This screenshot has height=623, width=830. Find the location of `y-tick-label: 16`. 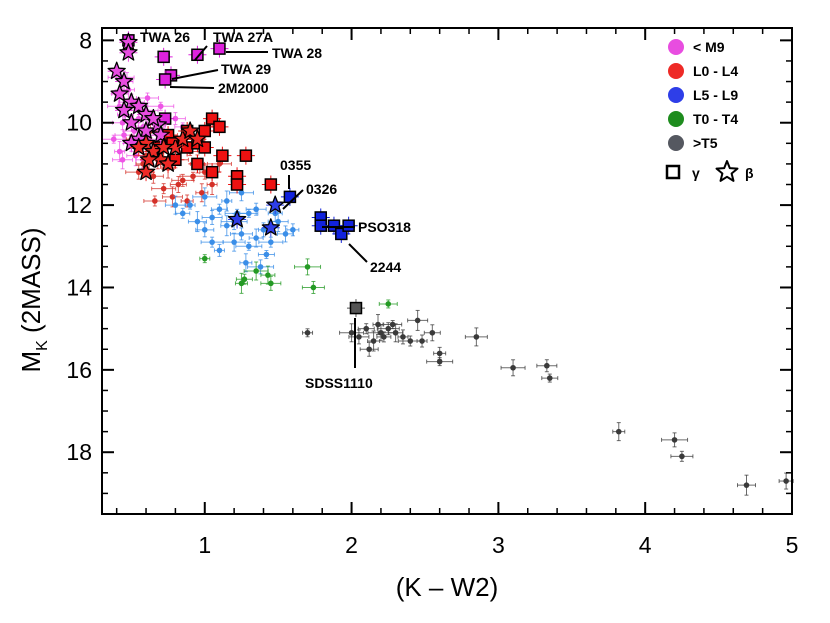

y-tick-label: 16 is located at coordinates (79, 370).